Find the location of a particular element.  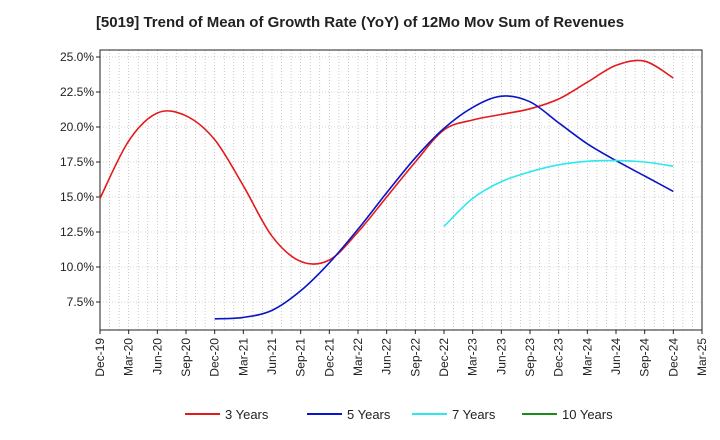

x-tick-label: Sep-20 is located at coordinates (186, 357).